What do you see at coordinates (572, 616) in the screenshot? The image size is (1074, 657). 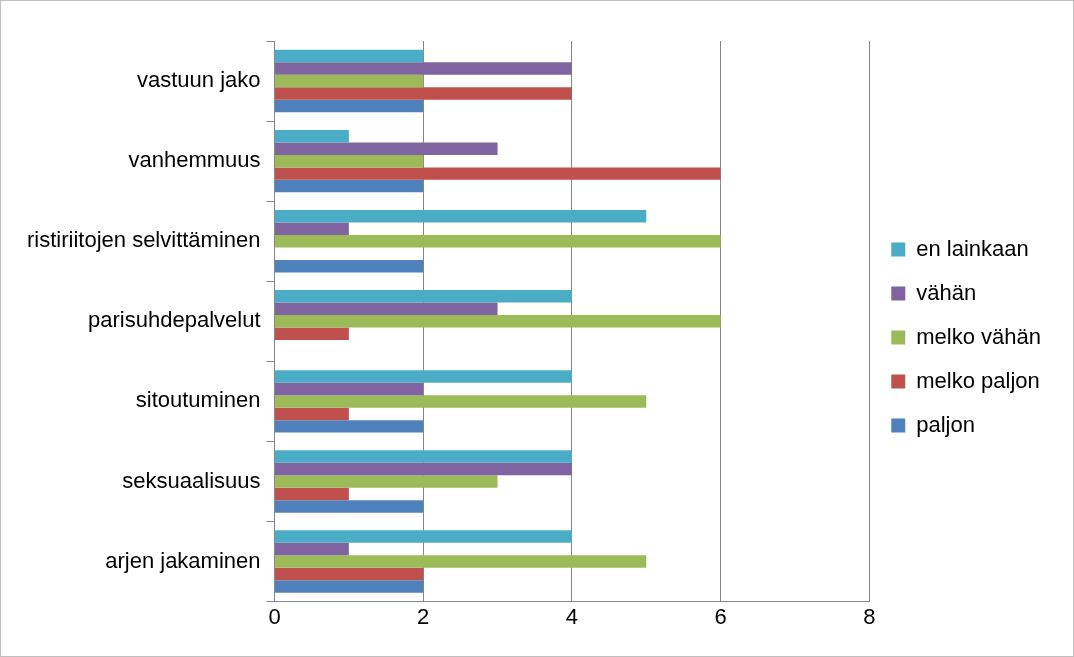 I see `x-tick-label: 4` at bounding box center [572, 616].